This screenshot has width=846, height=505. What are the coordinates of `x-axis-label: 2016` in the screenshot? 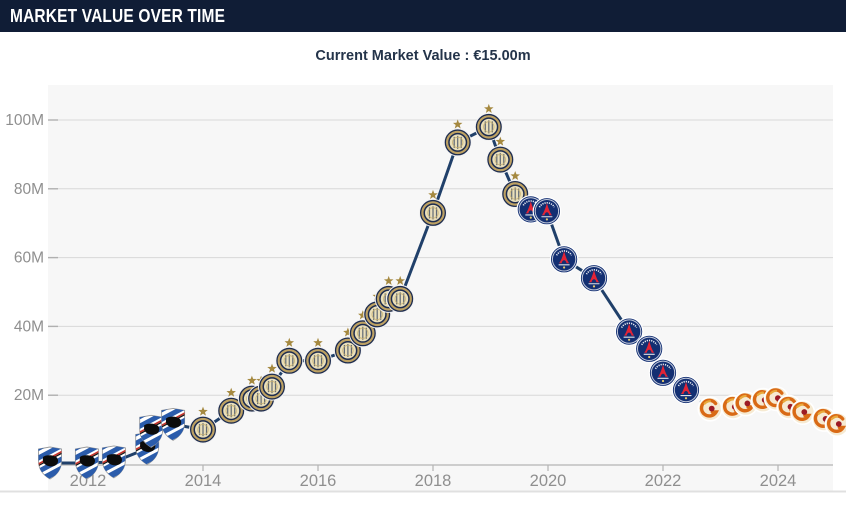 It's located at (318, 481).